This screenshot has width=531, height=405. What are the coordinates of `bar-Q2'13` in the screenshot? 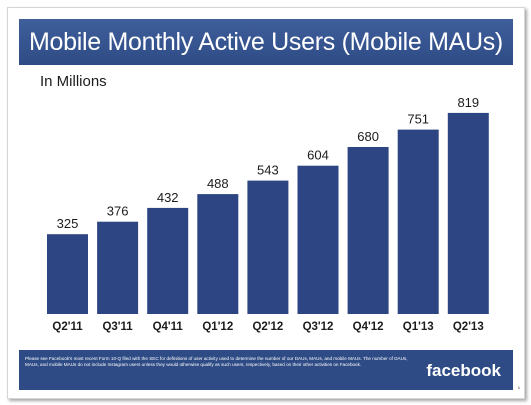 It's located at (468, 213).